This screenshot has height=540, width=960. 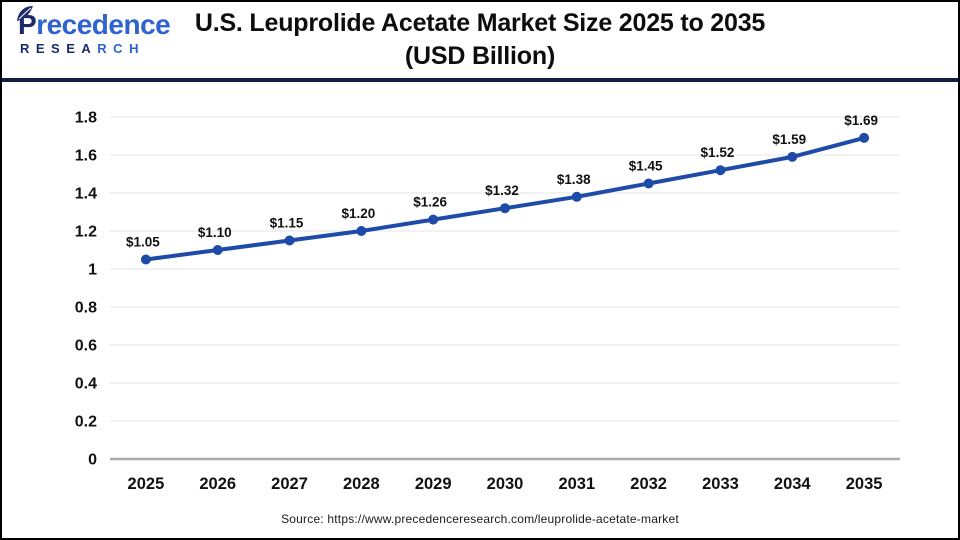 What do you see at coordinates (864, 484) in the screenshot?
I see `x-axis-tick-label: 2035` at bounding box center [864, 484].